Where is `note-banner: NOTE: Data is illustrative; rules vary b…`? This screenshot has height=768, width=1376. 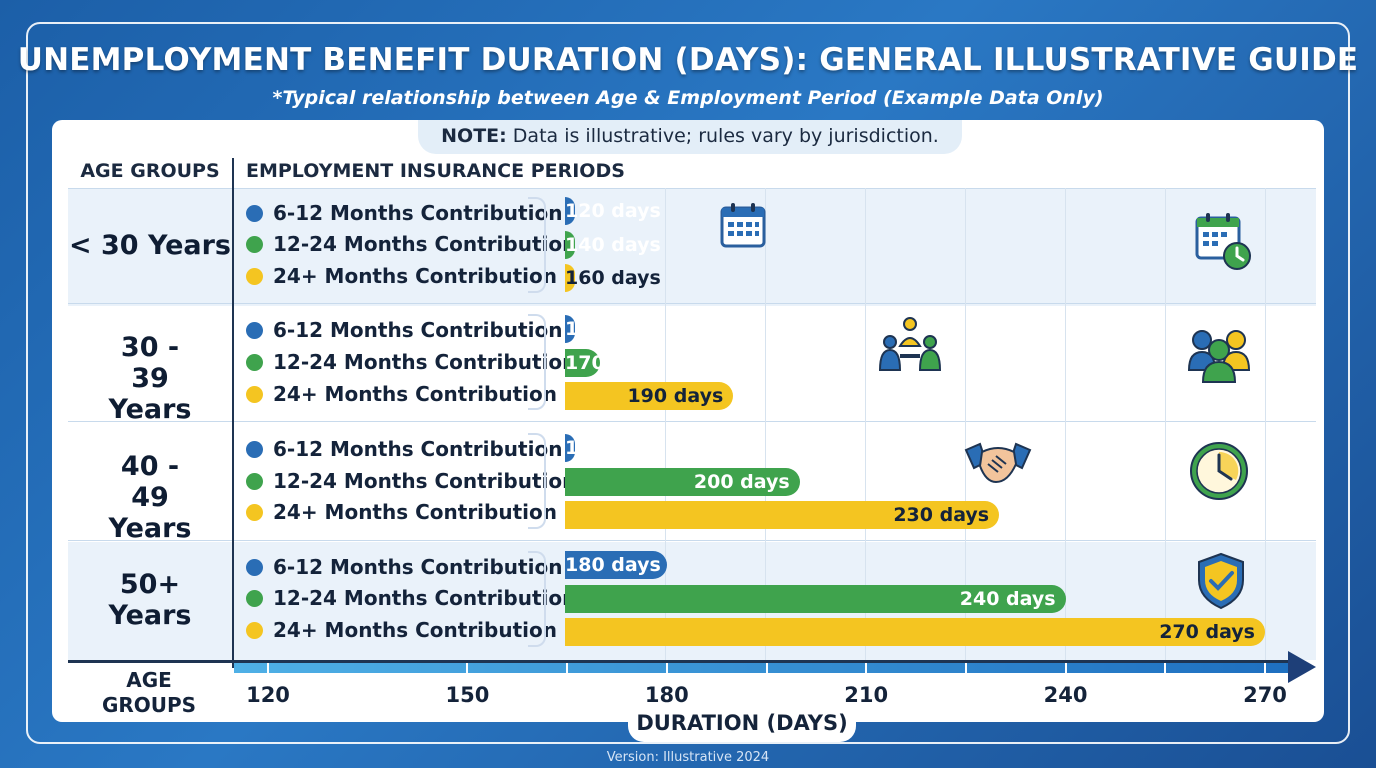
note-banner: NOTE: Data is illustrative; rules vary b… is located at coordinates (690, 137).